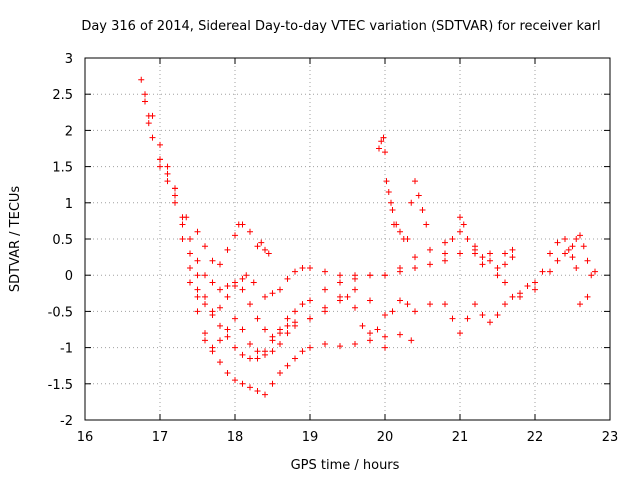 The height and width of the screenshot is (480, 640). Describe the element at coordinates (479, 242) in the screenshot. I see `series-track-h` at that location.